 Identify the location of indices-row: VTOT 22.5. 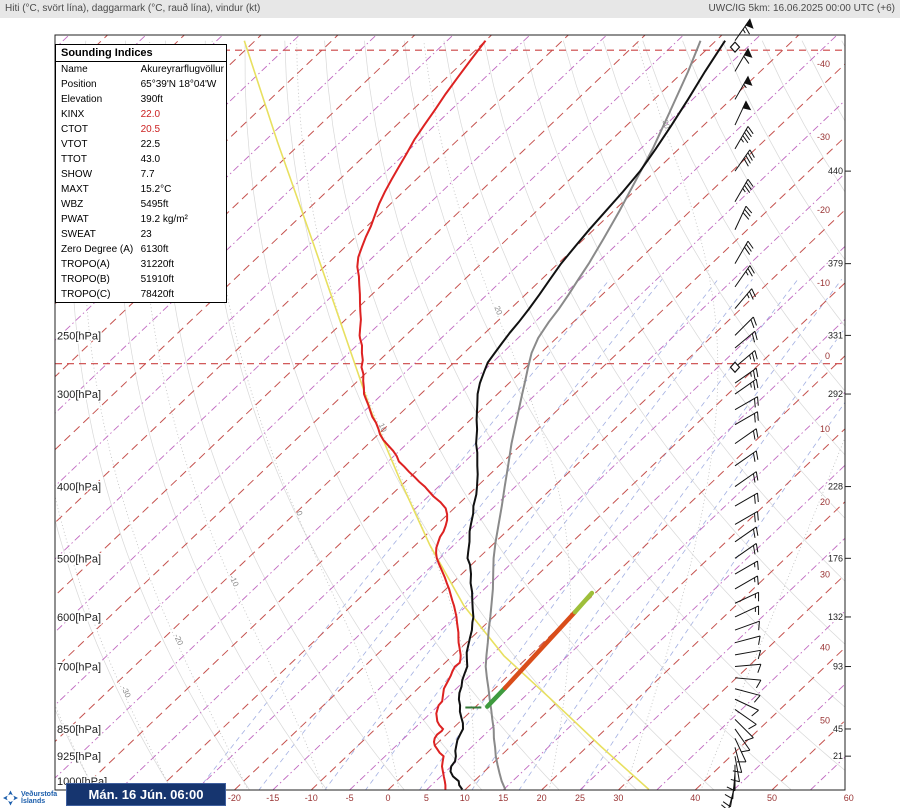
(141, 144).